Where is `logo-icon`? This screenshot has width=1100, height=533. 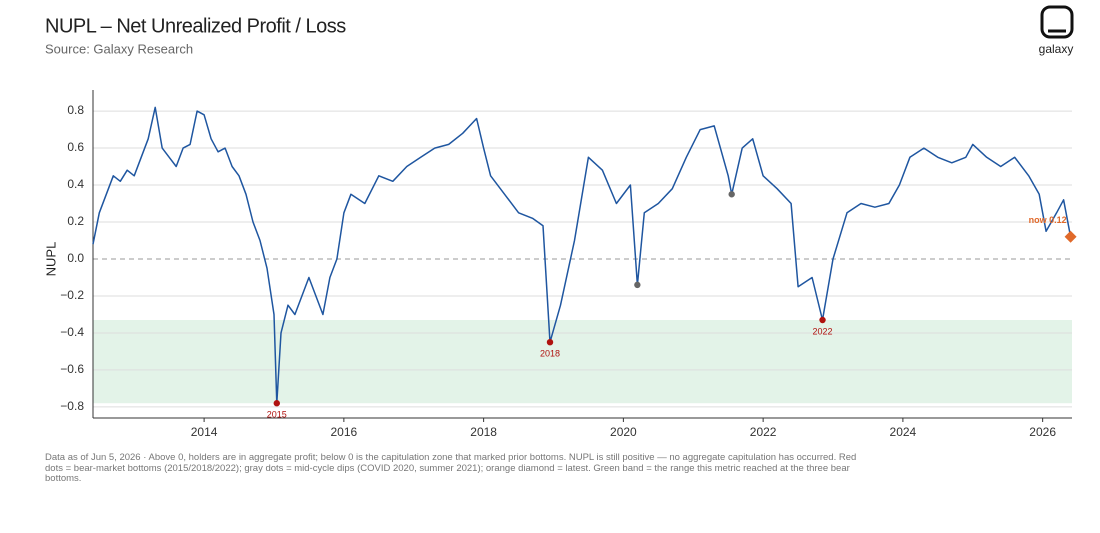 logo-icon is located at coordinates (1057, 22).